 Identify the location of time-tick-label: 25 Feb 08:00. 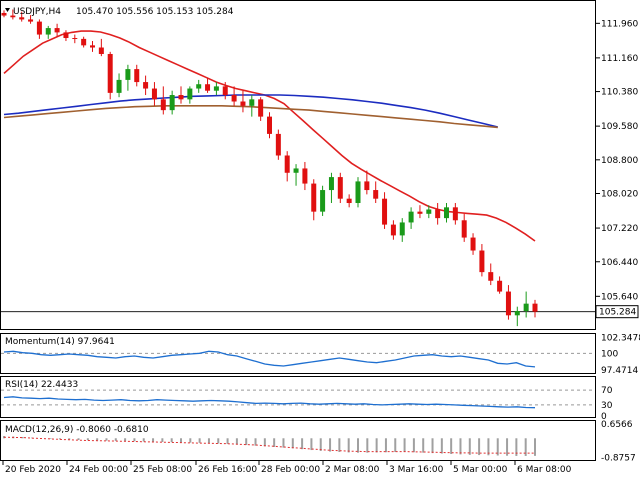
(162, 470).